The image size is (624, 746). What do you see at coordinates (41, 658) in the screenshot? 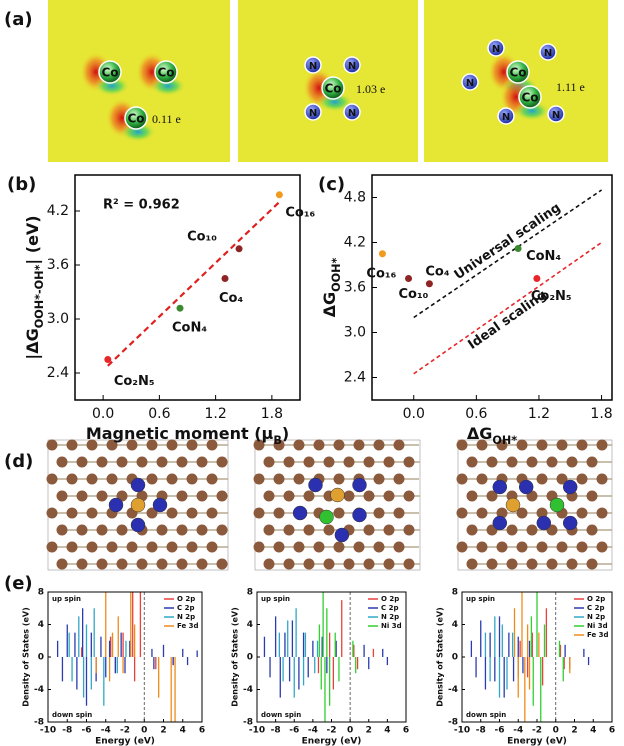
I see `y-tick-label: 0` at bounding box center [41, 658].